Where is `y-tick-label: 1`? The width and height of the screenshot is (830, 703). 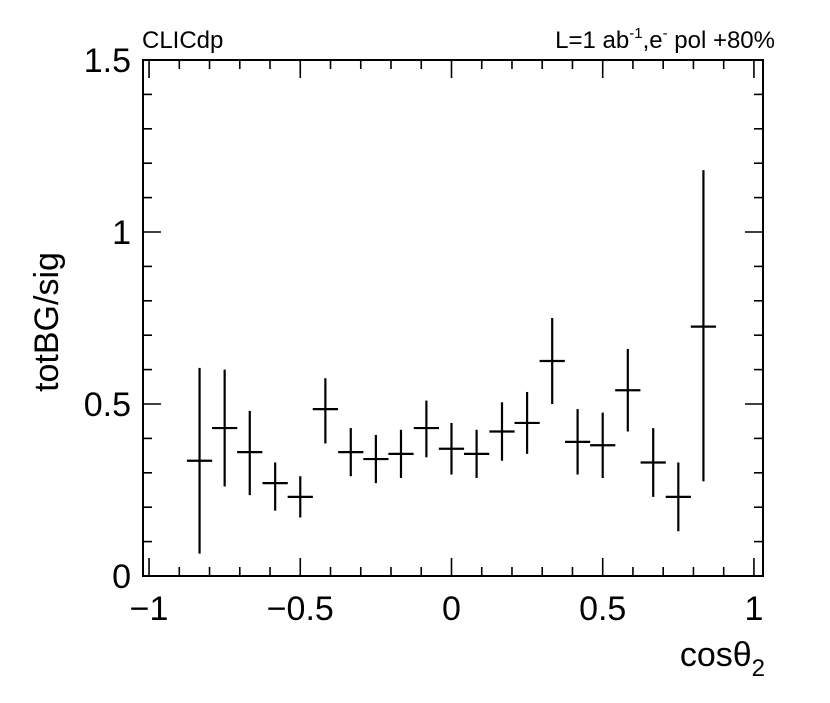 y-tick-label: 1 is located at coordinates (121, 233).